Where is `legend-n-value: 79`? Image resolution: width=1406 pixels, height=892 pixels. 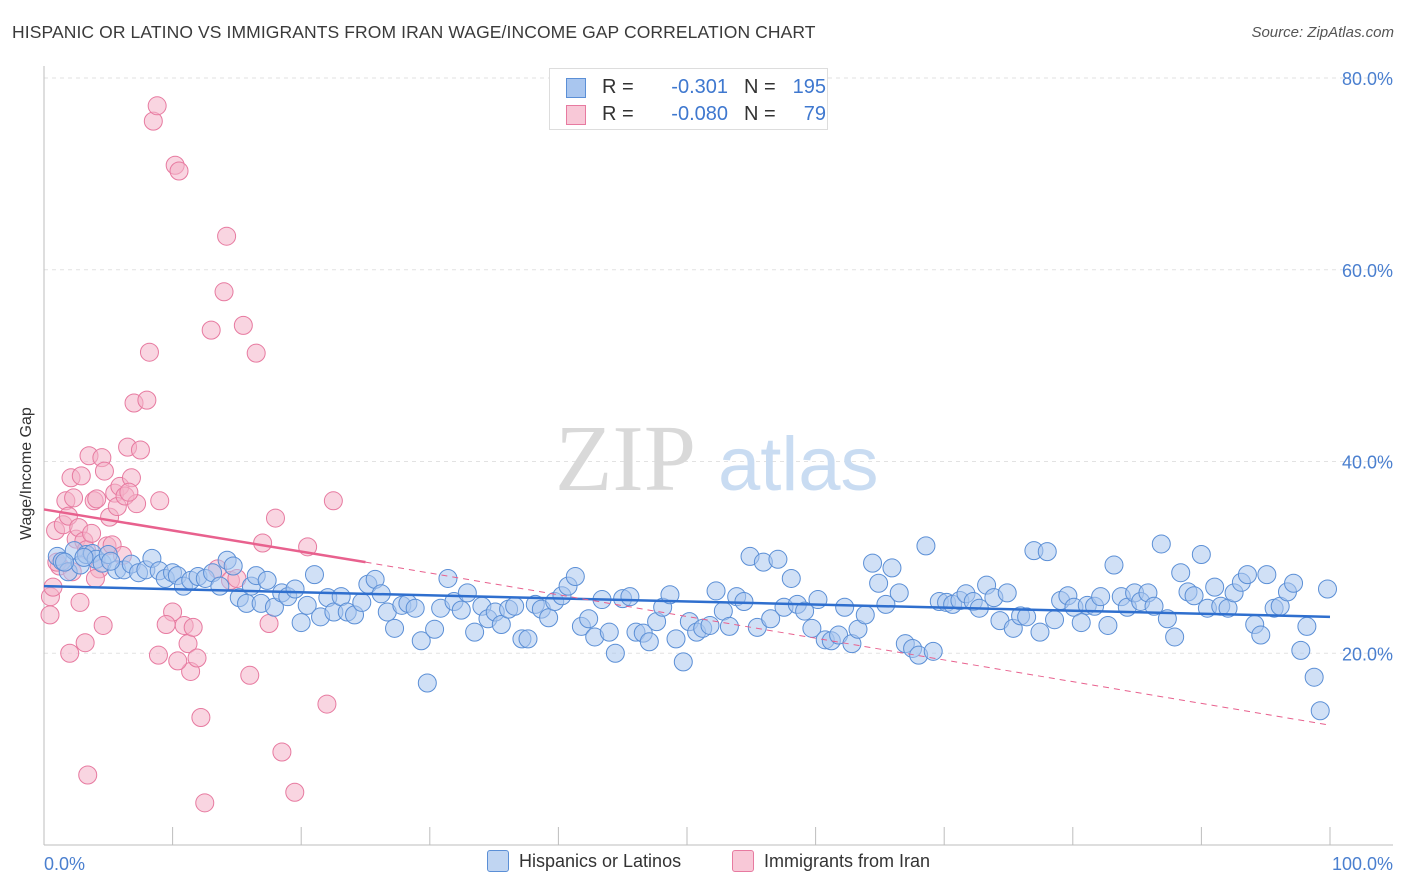
legend-n-value: 79 is located at coordinates (814, 114).